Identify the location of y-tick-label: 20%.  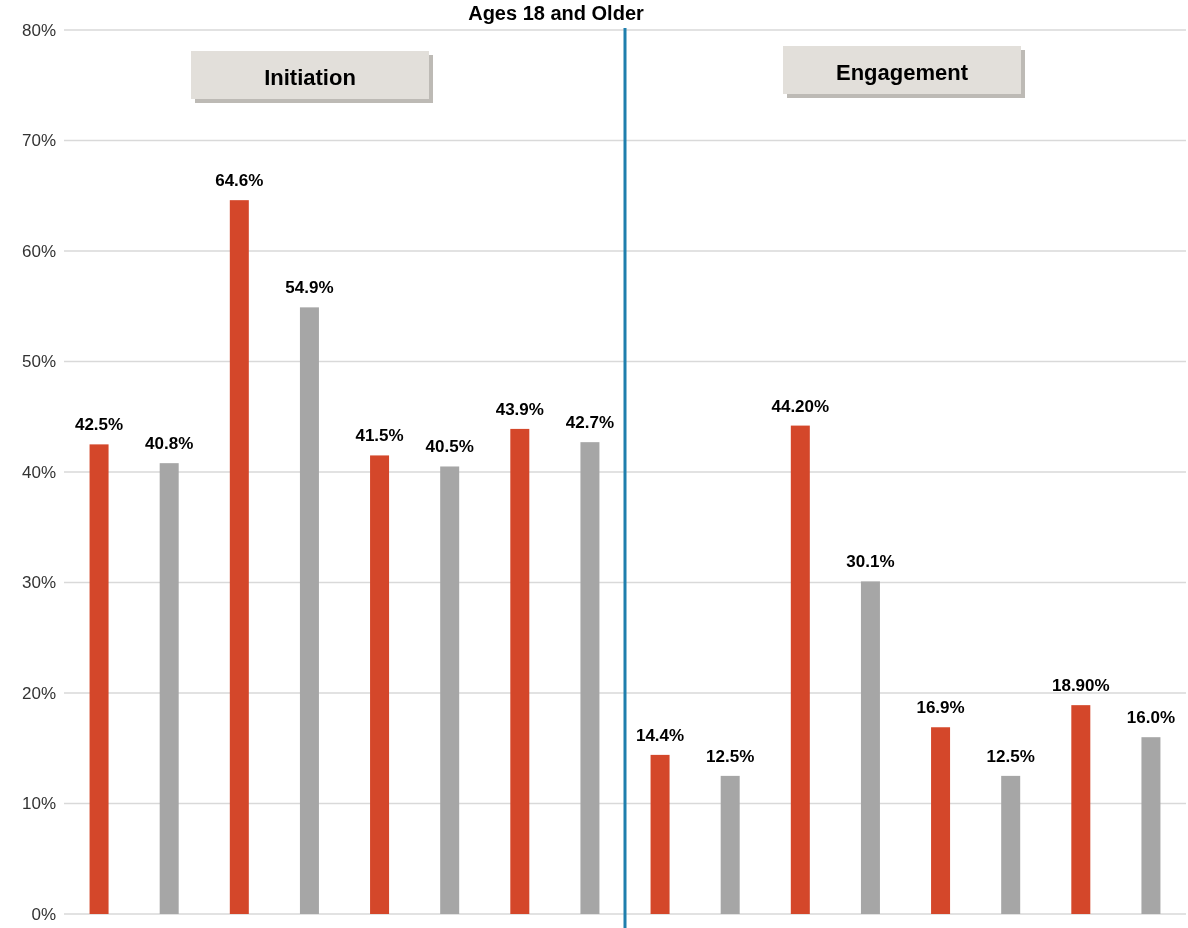
(38, 693).